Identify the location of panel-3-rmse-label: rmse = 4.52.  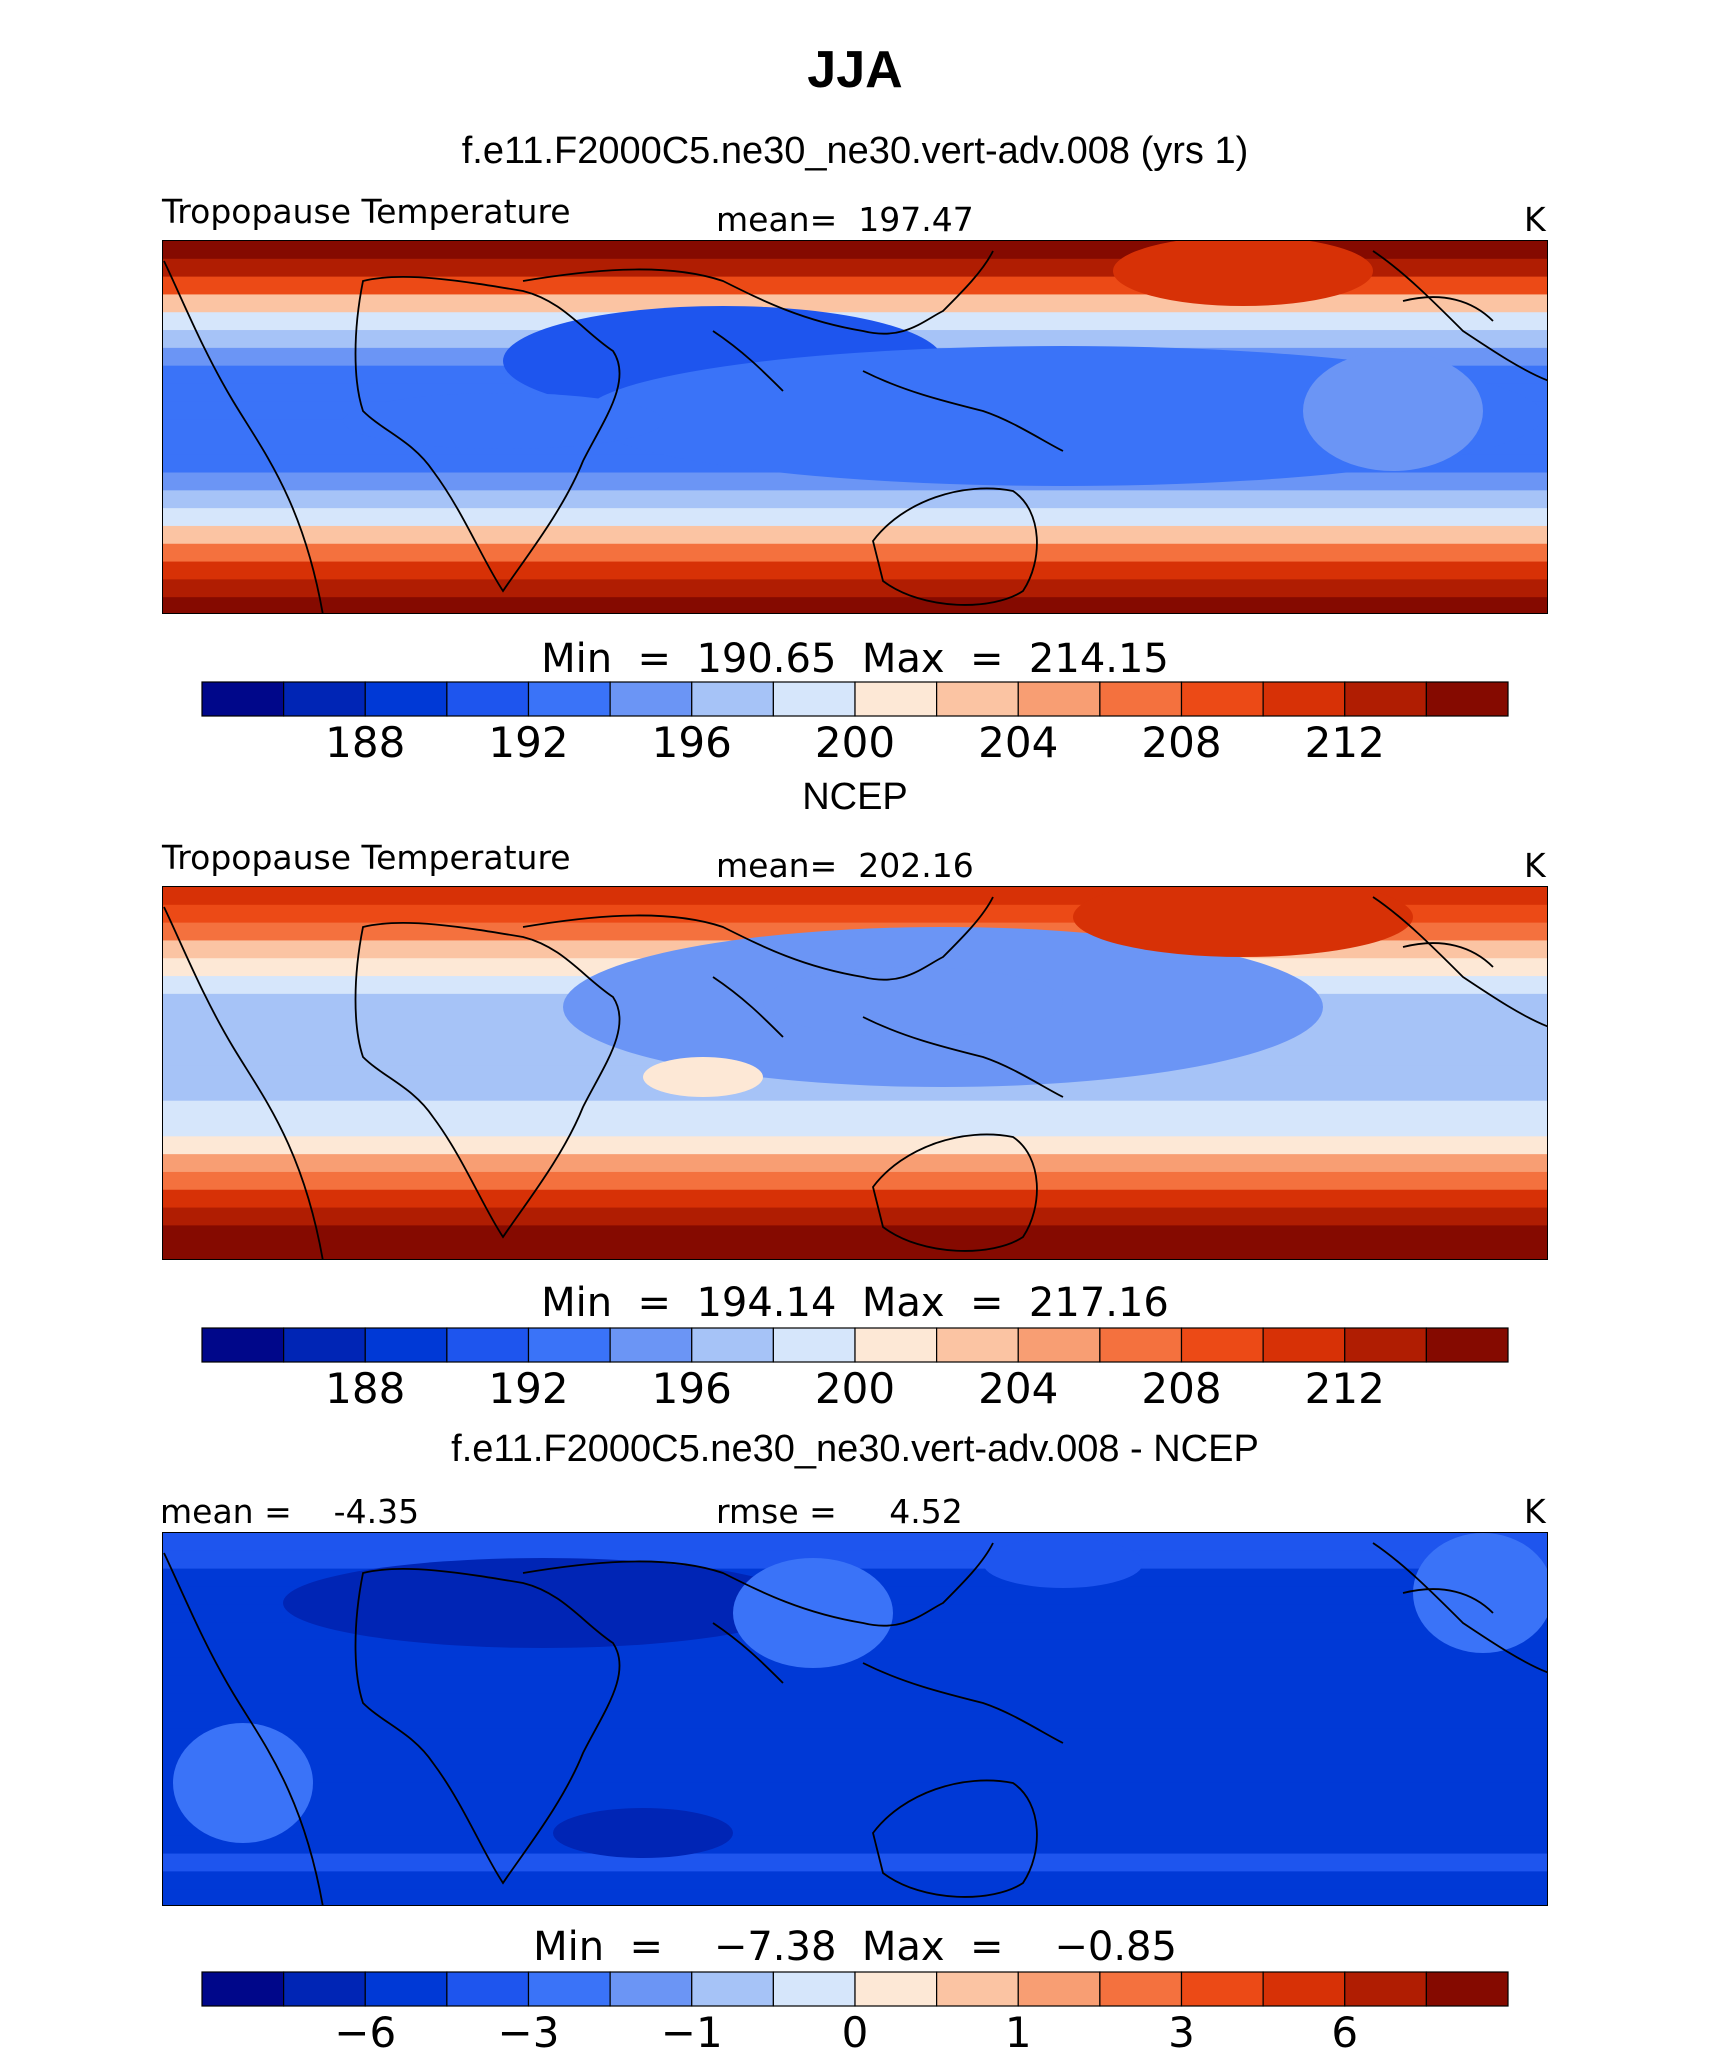
(839, 1511).